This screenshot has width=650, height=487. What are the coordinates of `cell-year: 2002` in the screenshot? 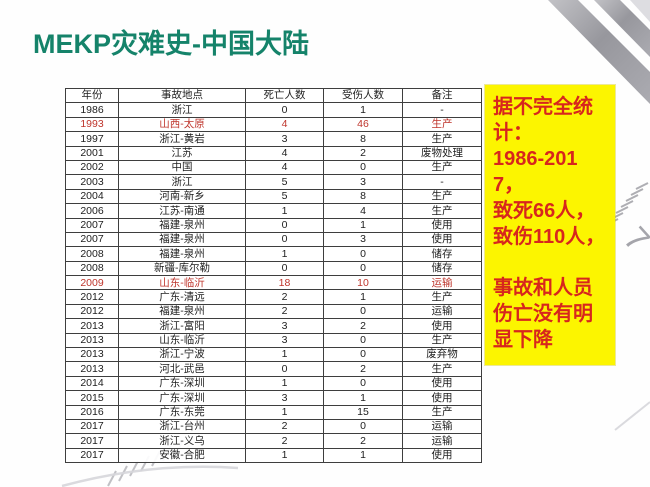 It's located at (92, 167).